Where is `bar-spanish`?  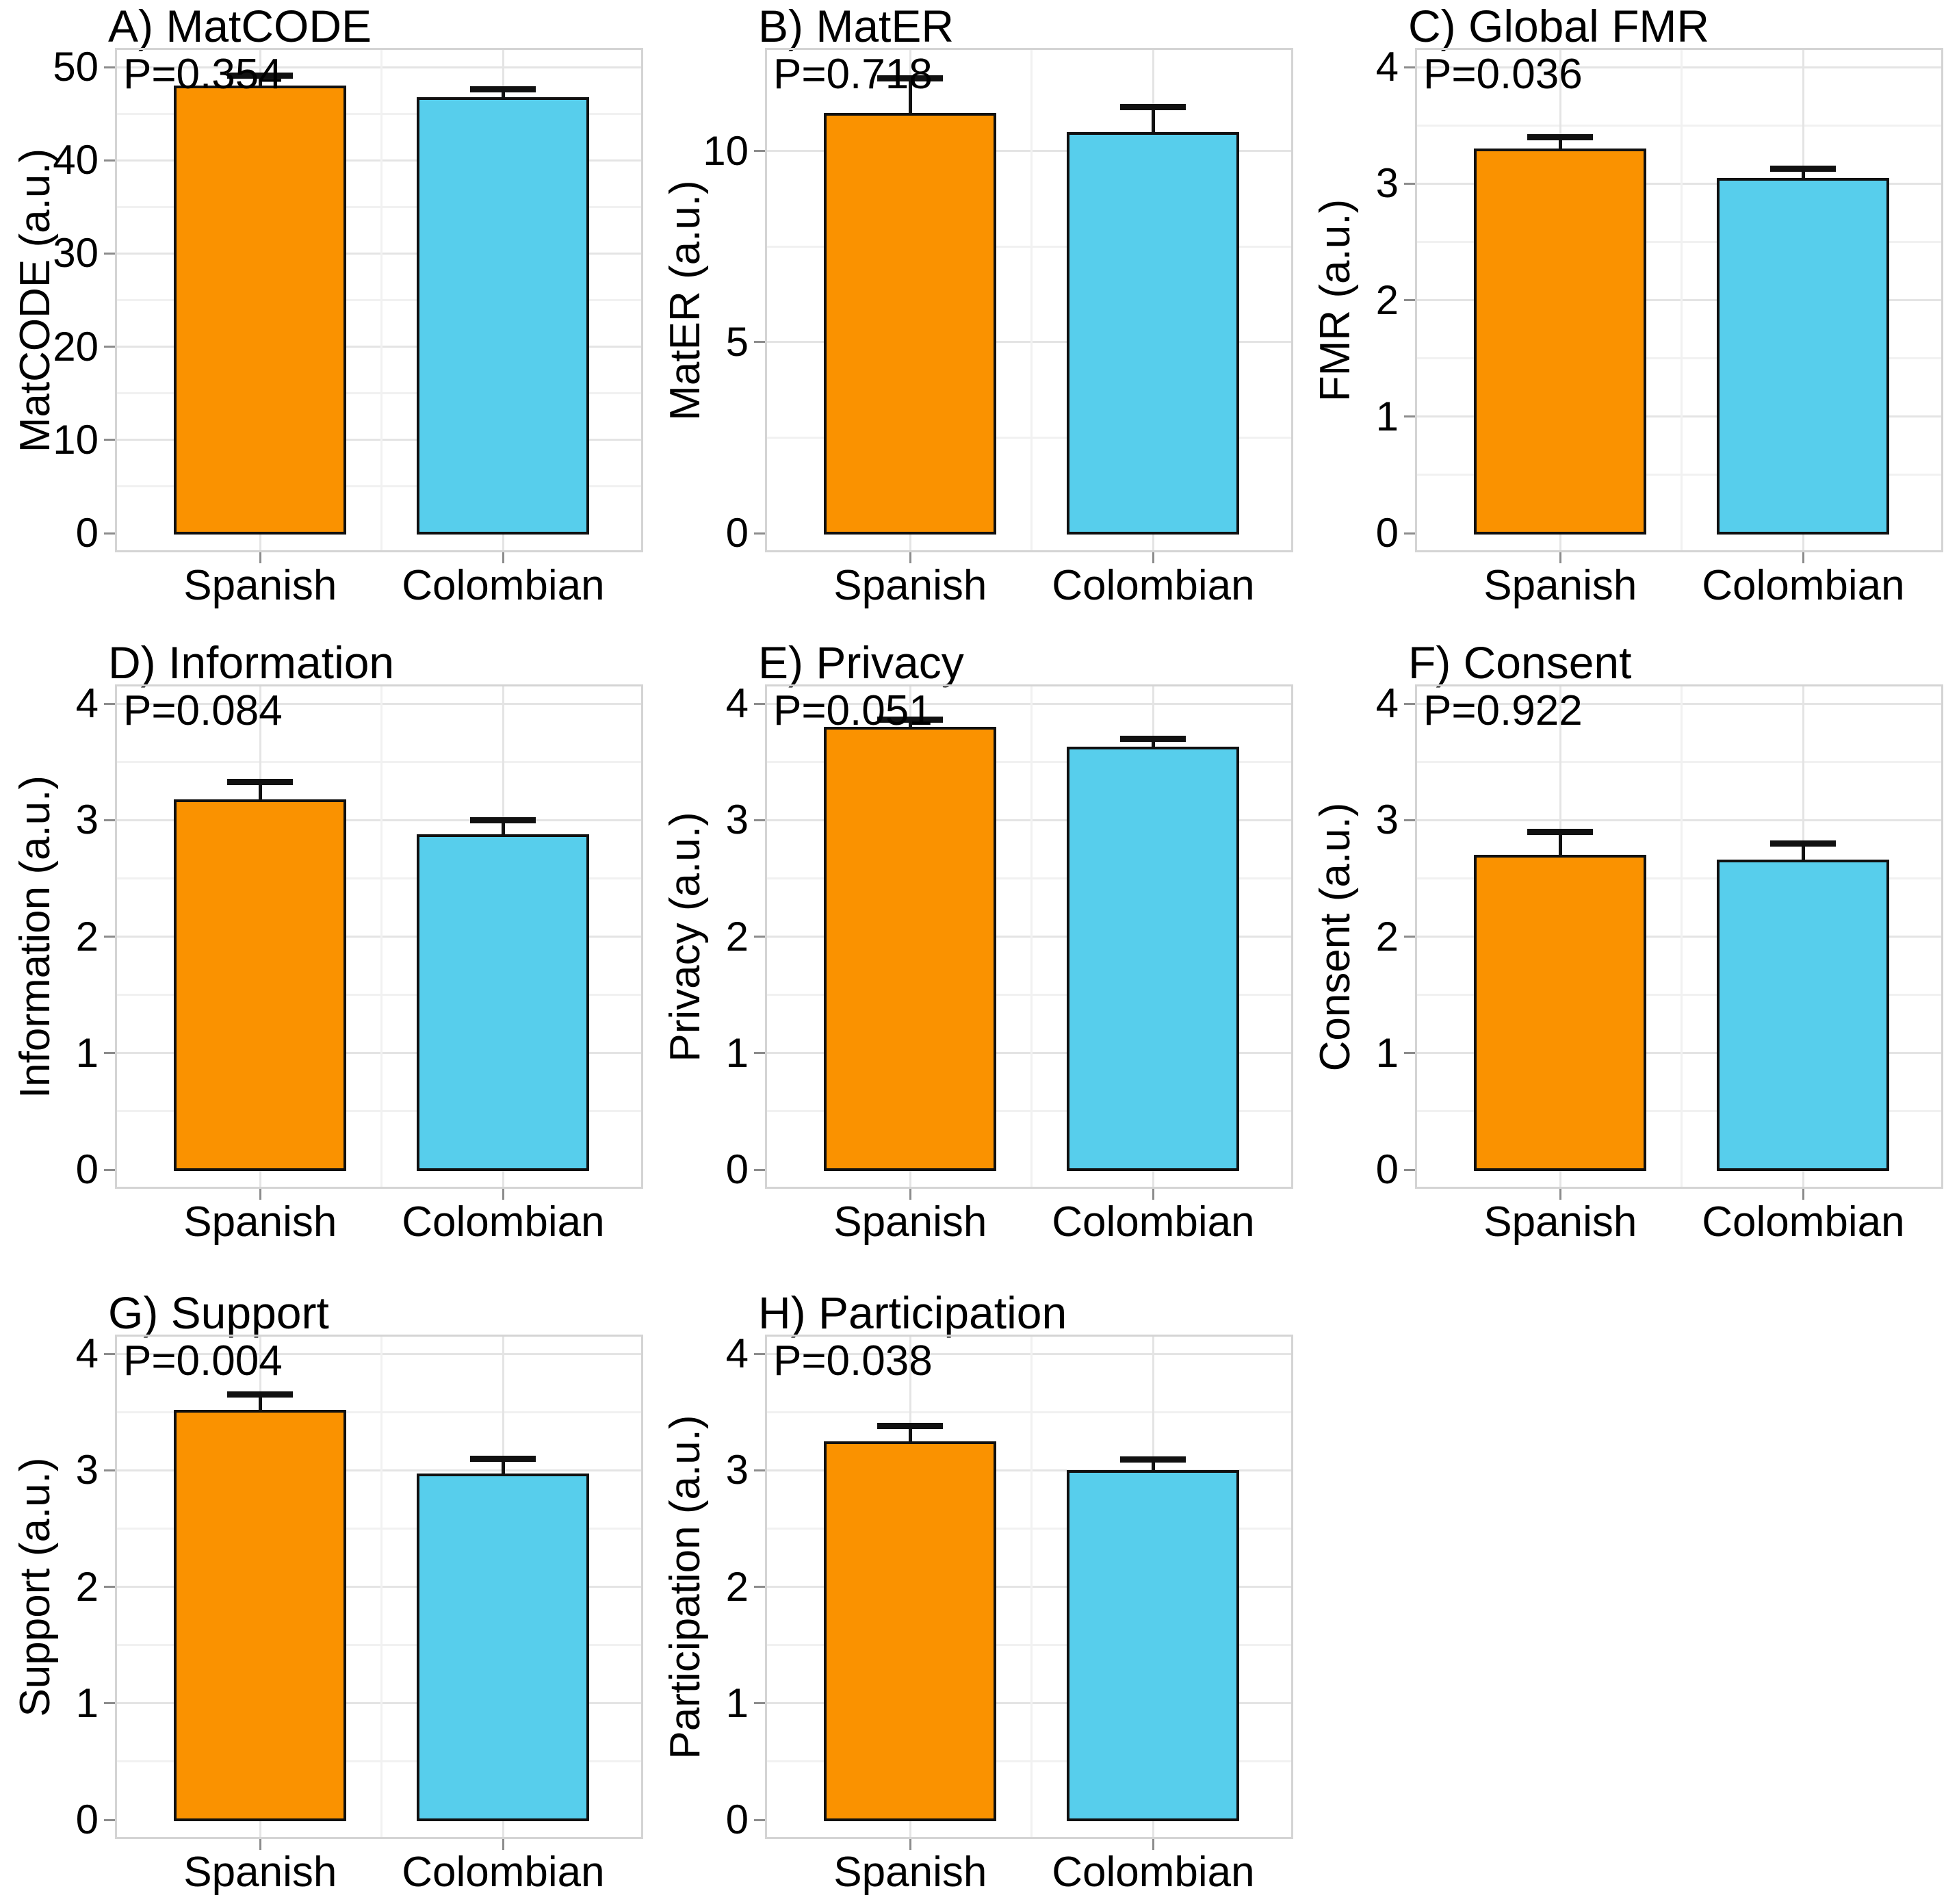 bar-spanish is located at coordinates (1561, 342).